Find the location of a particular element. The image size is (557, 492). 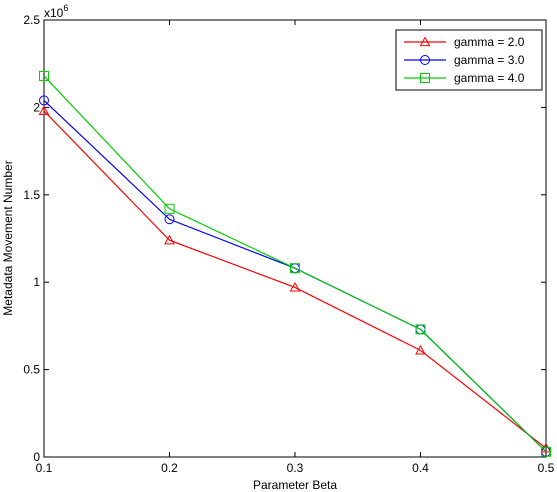

legend-label: gamma = 4.0 is located at coordinates (489, 78).